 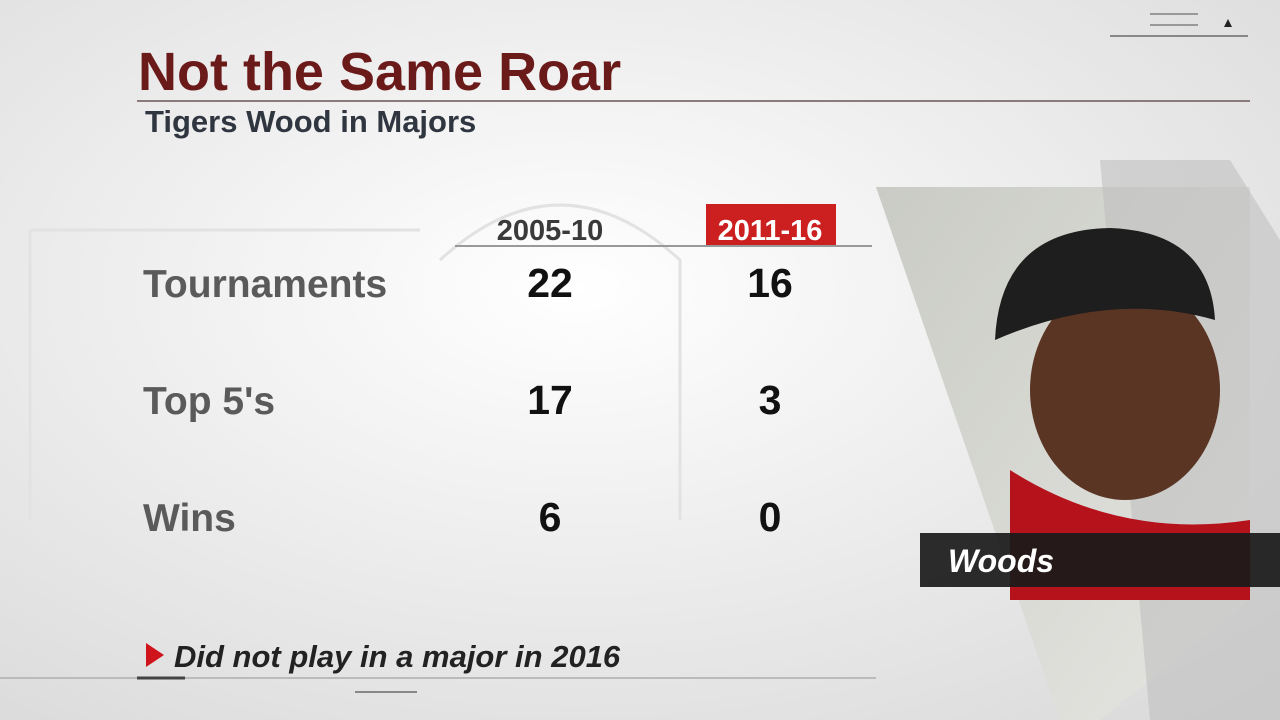 What do you see at coordinates (770, 231) in the screenshot?
I see `column-header: 2011-16` at bounding box center [770, 231].